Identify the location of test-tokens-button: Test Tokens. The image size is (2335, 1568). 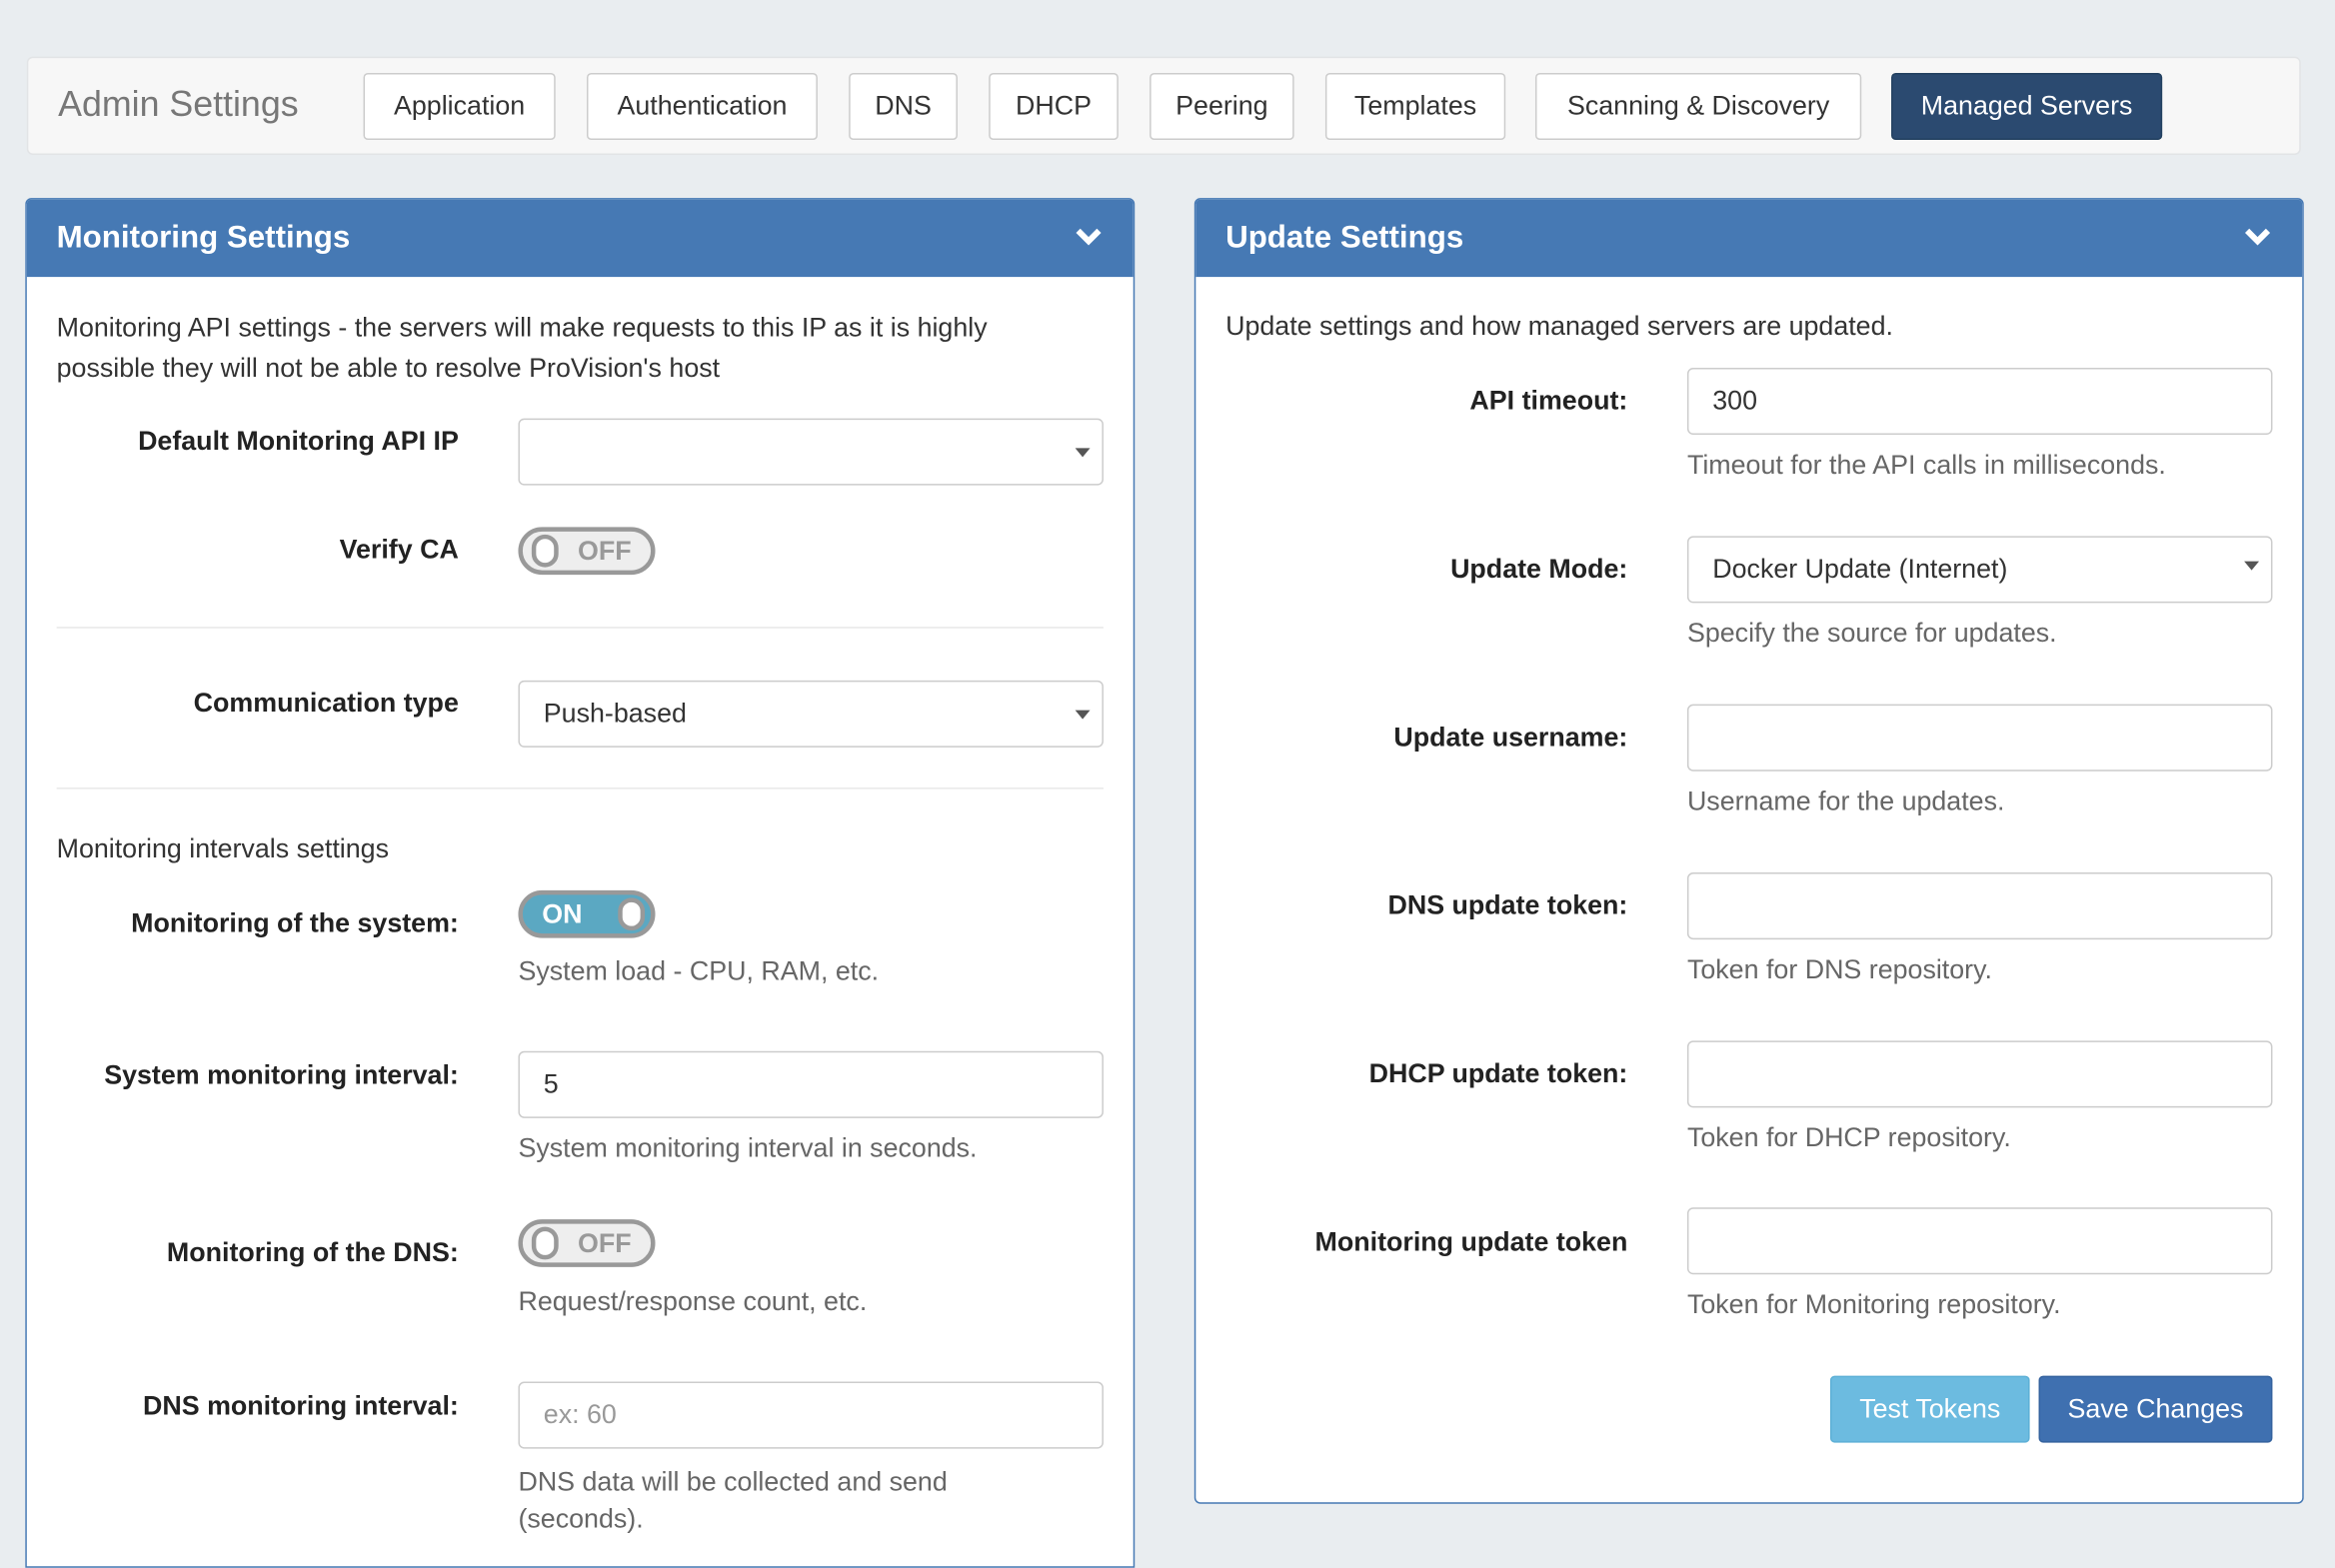
(1929, 1409).